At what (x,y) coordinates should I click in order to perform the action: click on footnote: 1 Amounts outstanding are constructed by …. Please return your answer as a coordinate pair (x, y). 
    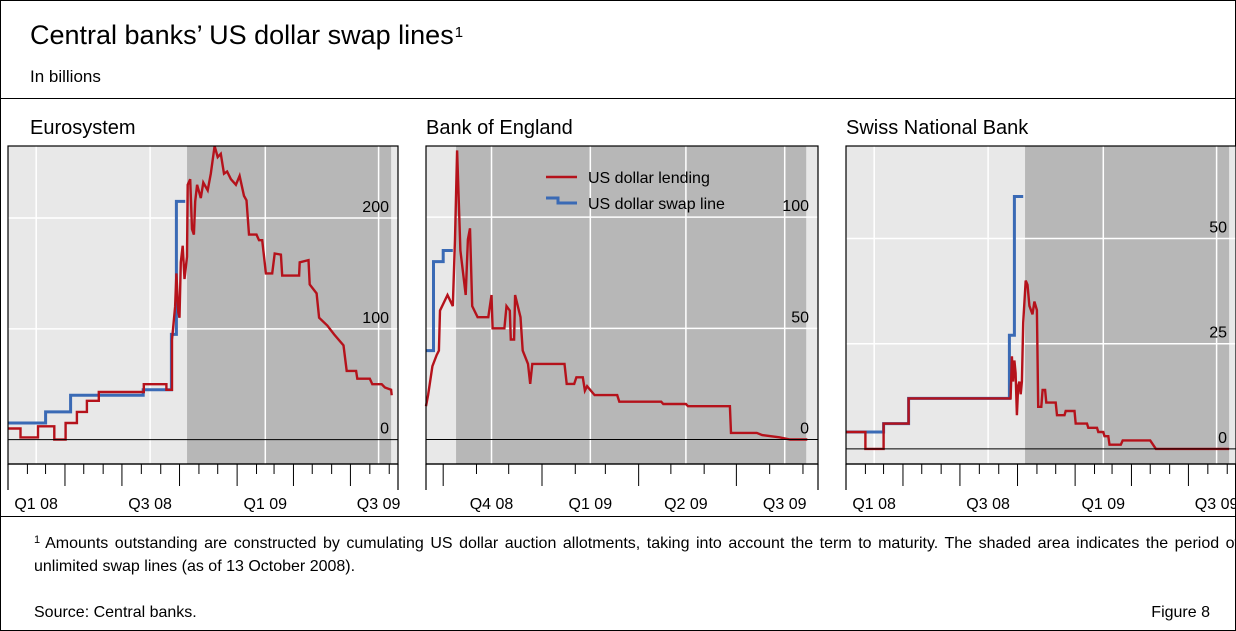
    Looking at the image, I should click on (635, 555).